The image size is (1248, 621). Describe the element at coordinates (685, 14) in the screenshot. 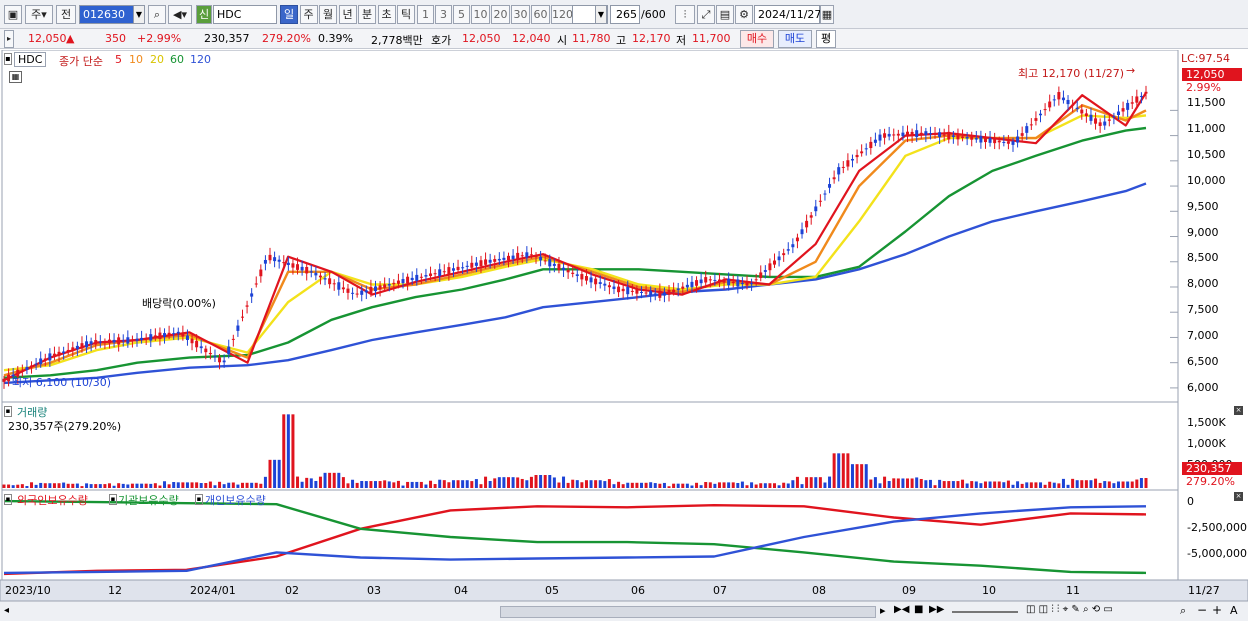

I see `chart-type-icon: ⫶` at that location.